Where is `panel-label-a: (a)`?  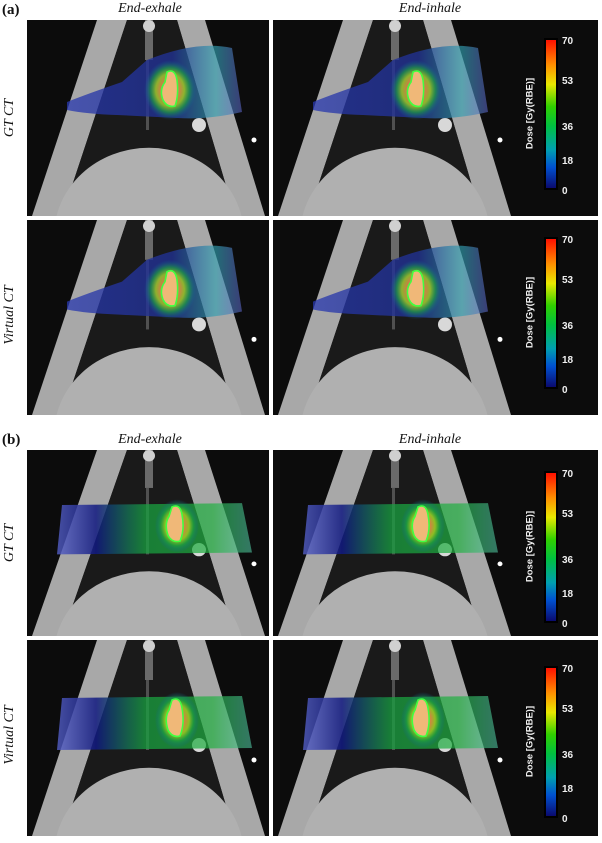
panel-label-a: (a) is located at coordinates (11, 10).